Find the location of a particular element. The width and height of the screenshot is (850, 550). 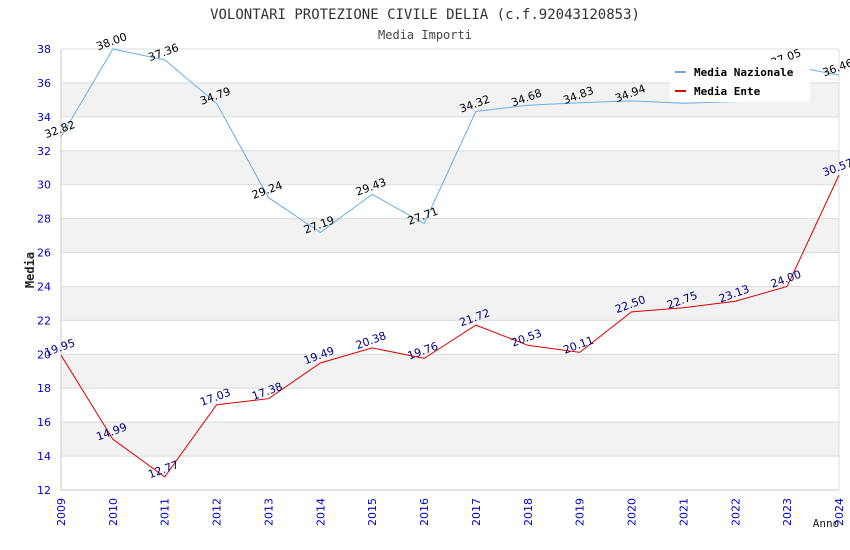

y-tick-label-38: 38 is located at coordinates (44, 49).